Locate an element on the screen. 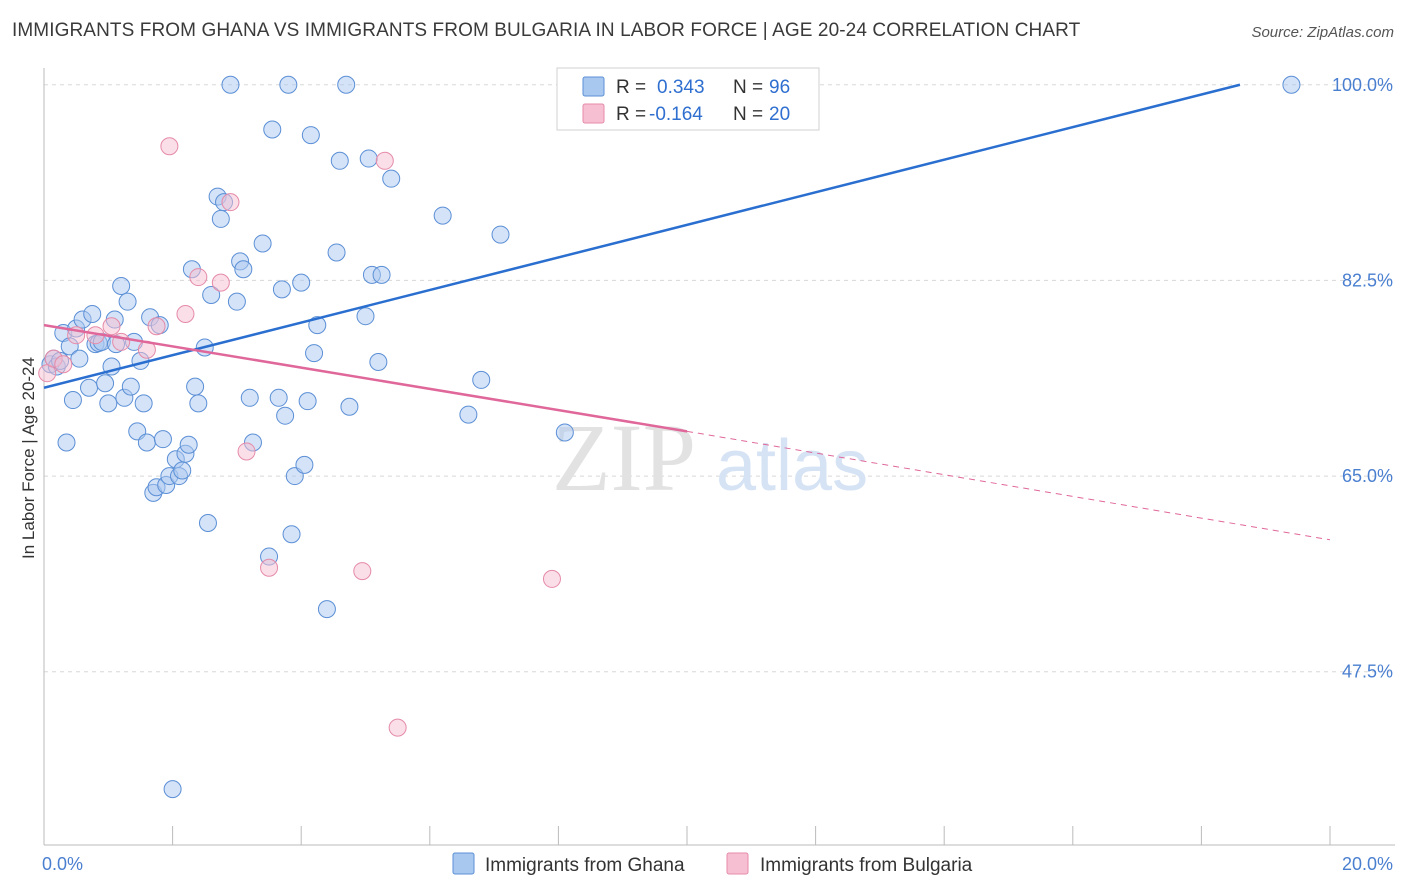  y-axis-label: In Labor Force | Age 20-24 is located at coordinates (28, 458).